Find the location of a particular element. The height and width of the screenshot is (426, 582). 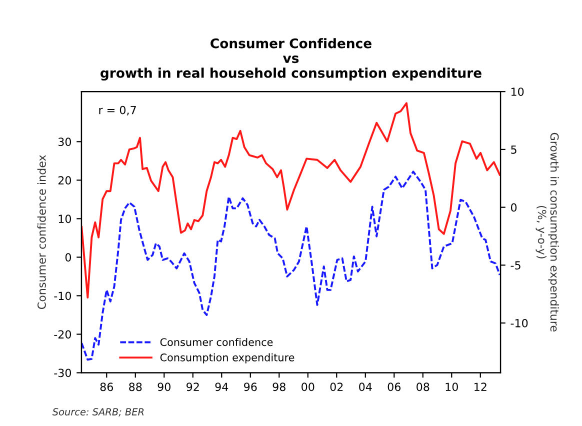

x-tick-label: 94 is located at coordinates (221, 387).